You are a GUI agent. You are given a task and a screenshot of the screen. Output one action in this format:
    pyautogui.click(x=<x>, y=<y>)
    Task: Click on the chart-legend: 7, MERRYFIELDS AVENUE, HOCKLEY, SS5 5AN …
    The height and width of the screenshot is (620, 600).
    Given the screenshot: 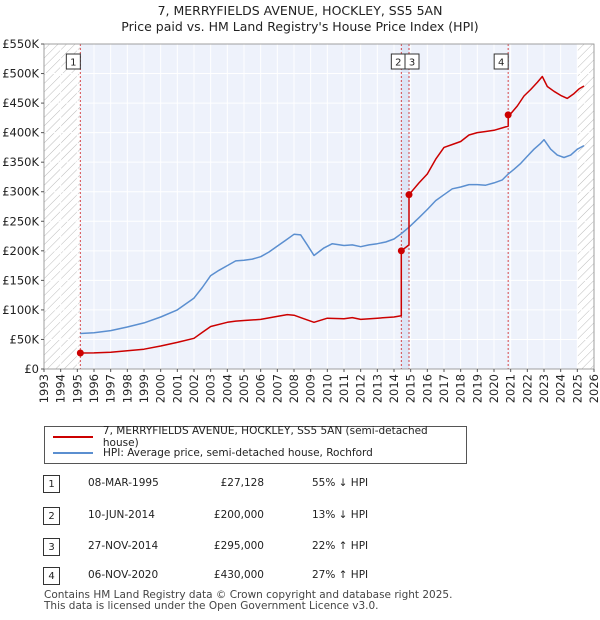 What is the action you would take?
    pyautogui.click(x=255, y=444)
    